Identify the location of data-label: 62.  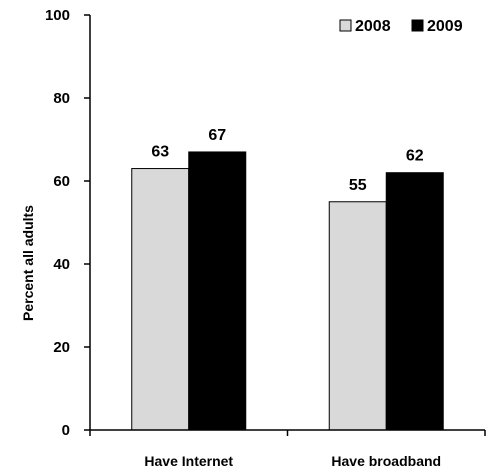
(415, 156).